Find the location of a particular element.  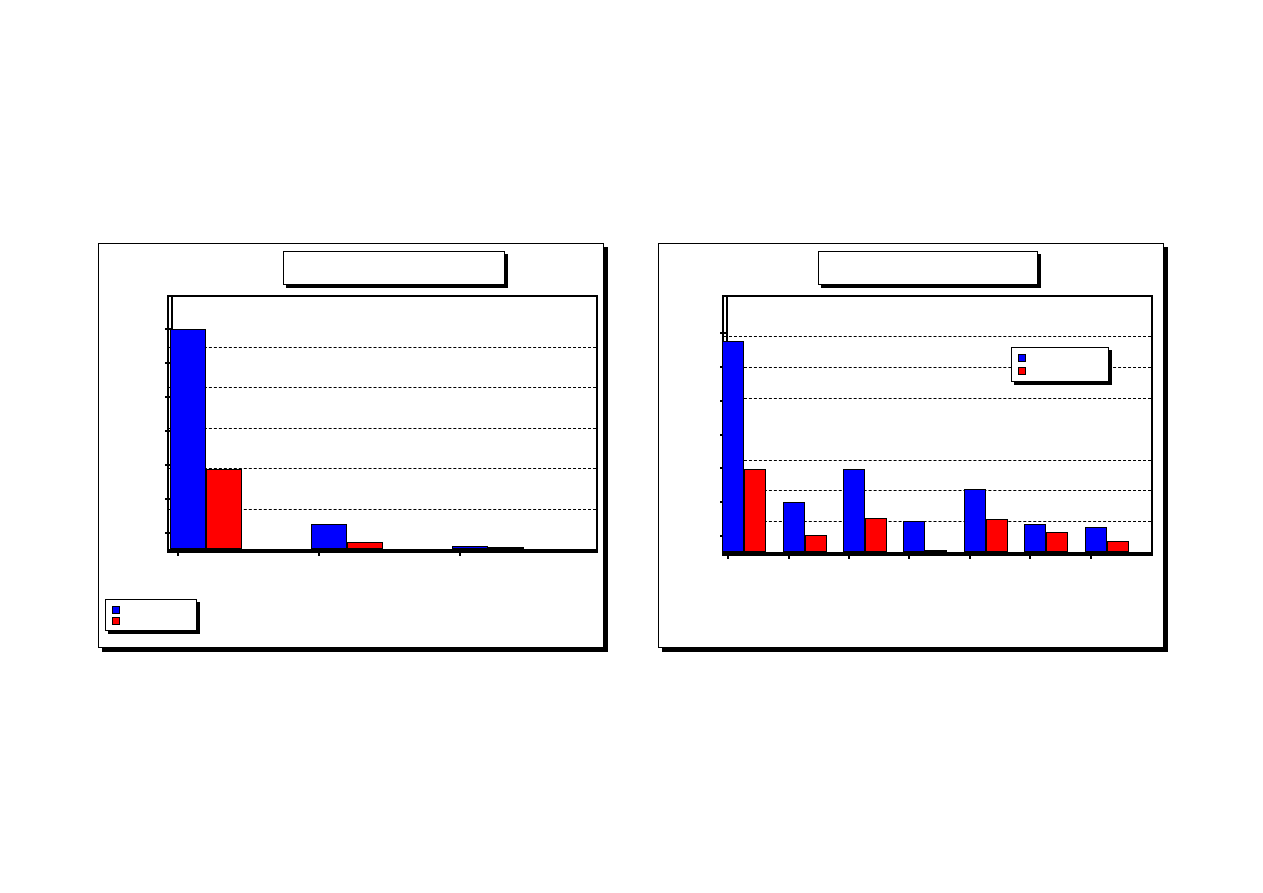

plot-surface-right is located at coordinates (935, 428).